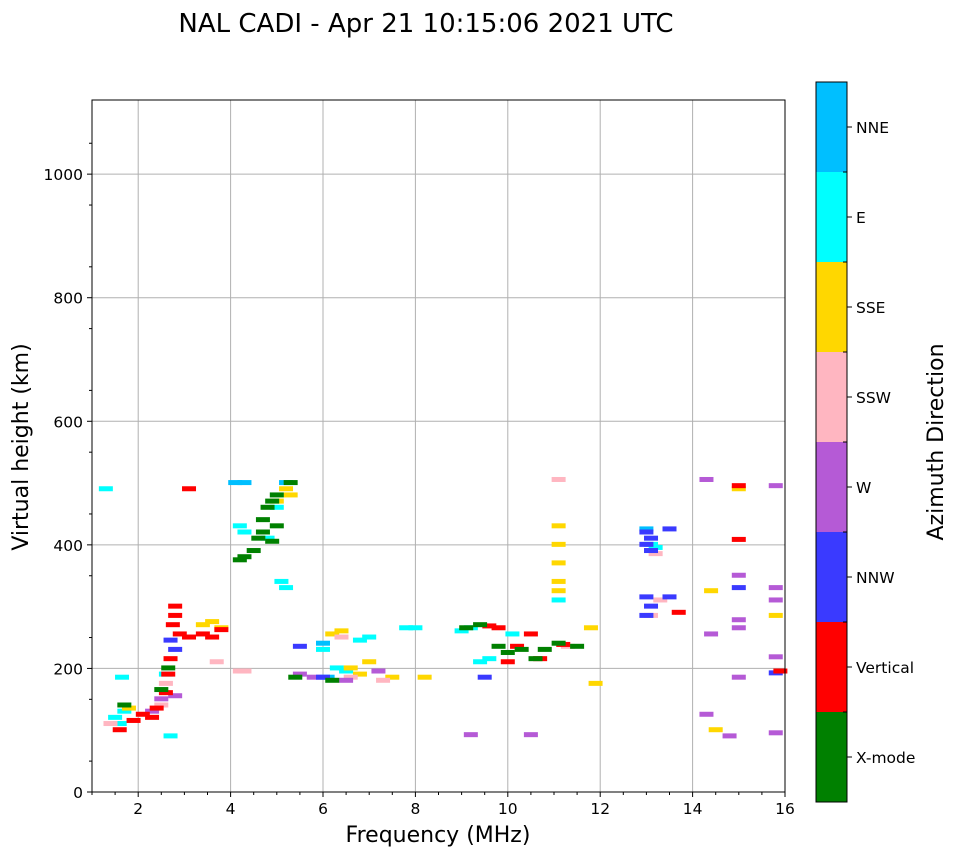  Describe the element at coordinates (138, 809) in the screenshot. I see `x-tick-label: 2` at that location.